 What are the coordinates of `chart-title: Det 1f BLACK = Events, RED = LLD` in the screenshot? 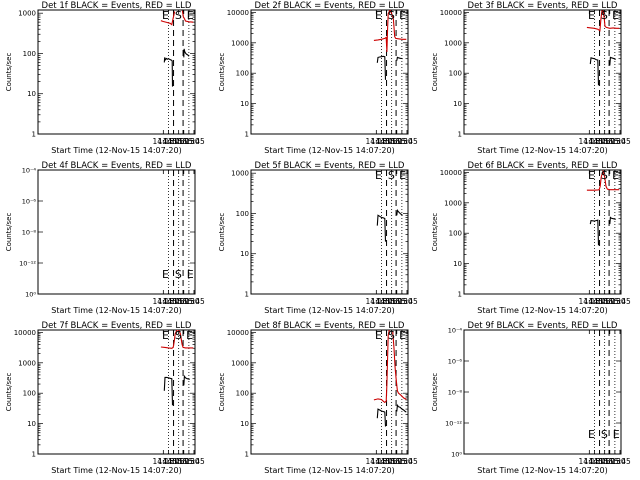 It's located at (117, 6).